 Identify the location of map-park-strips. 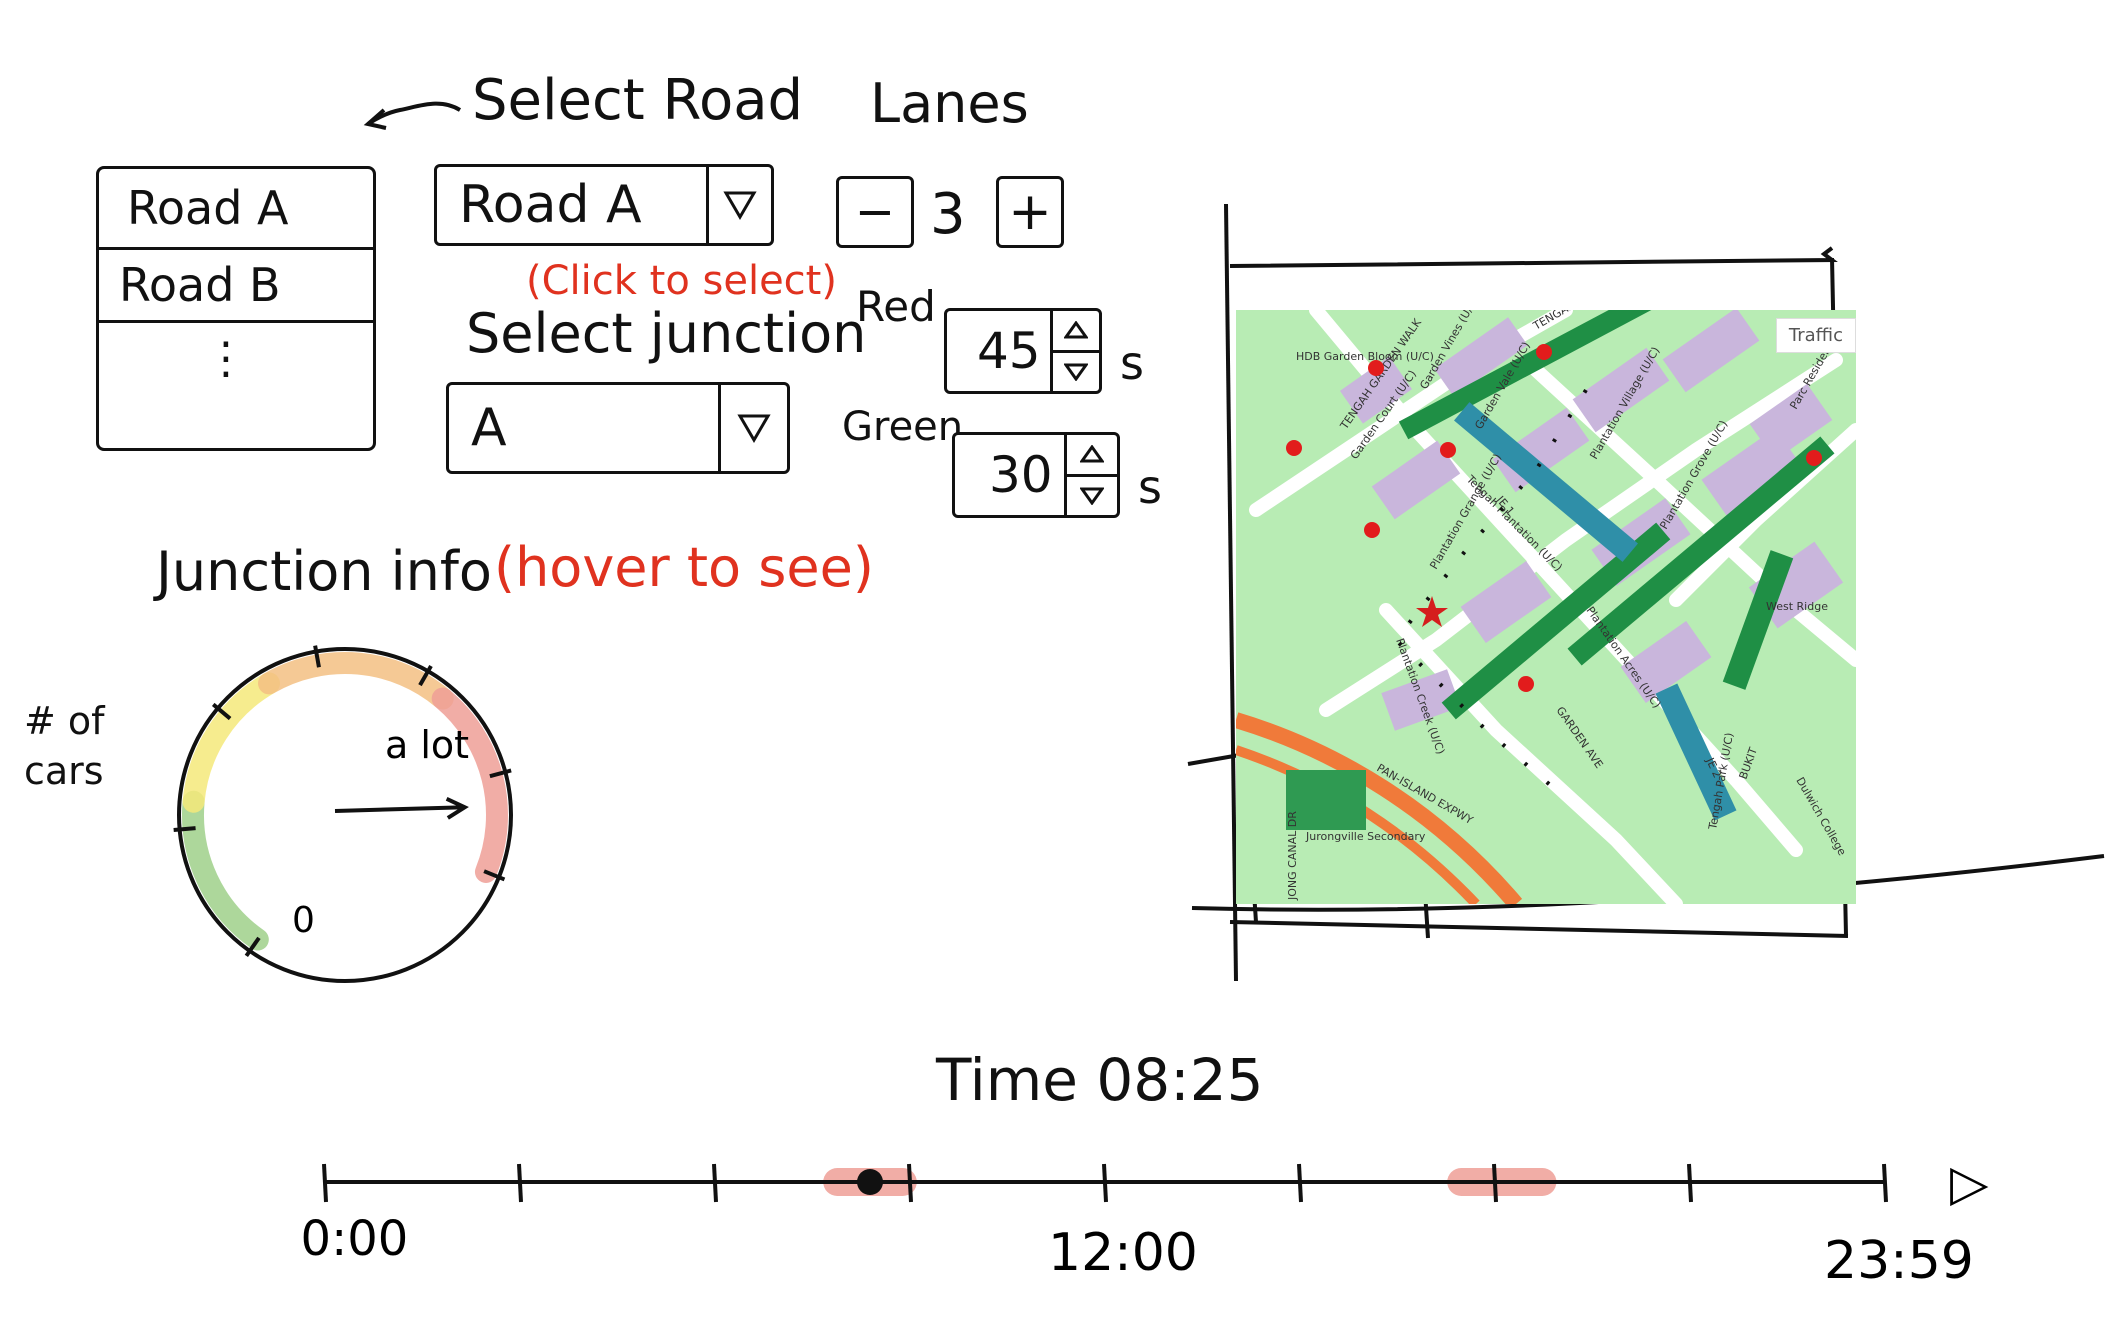
(1616, 515).